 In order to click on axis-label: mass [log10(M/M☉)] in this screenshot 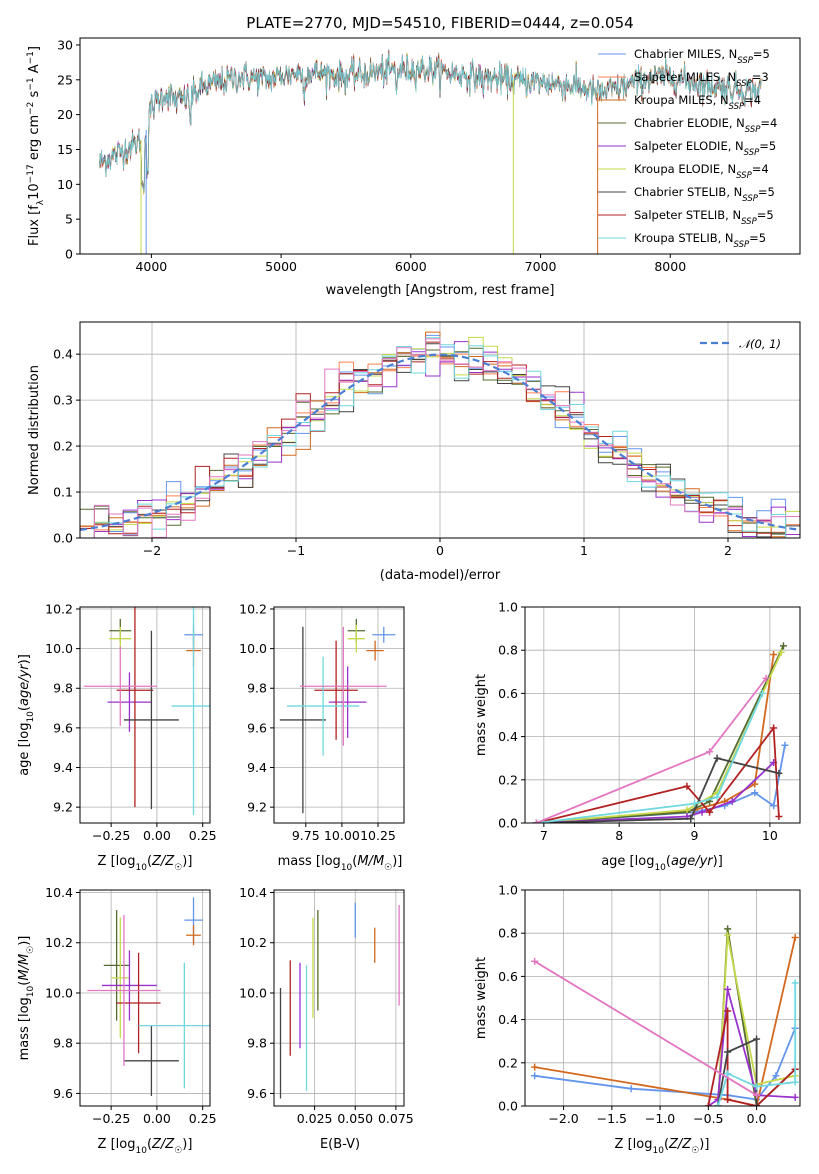, I will do `click(340, 863)`.